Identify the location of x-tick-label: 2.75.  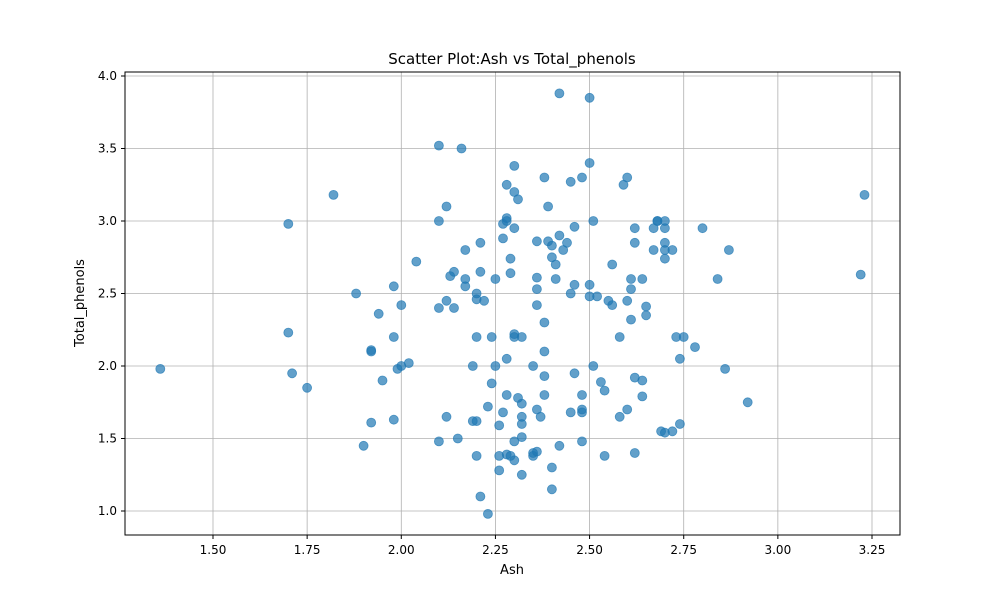
(683, 550).